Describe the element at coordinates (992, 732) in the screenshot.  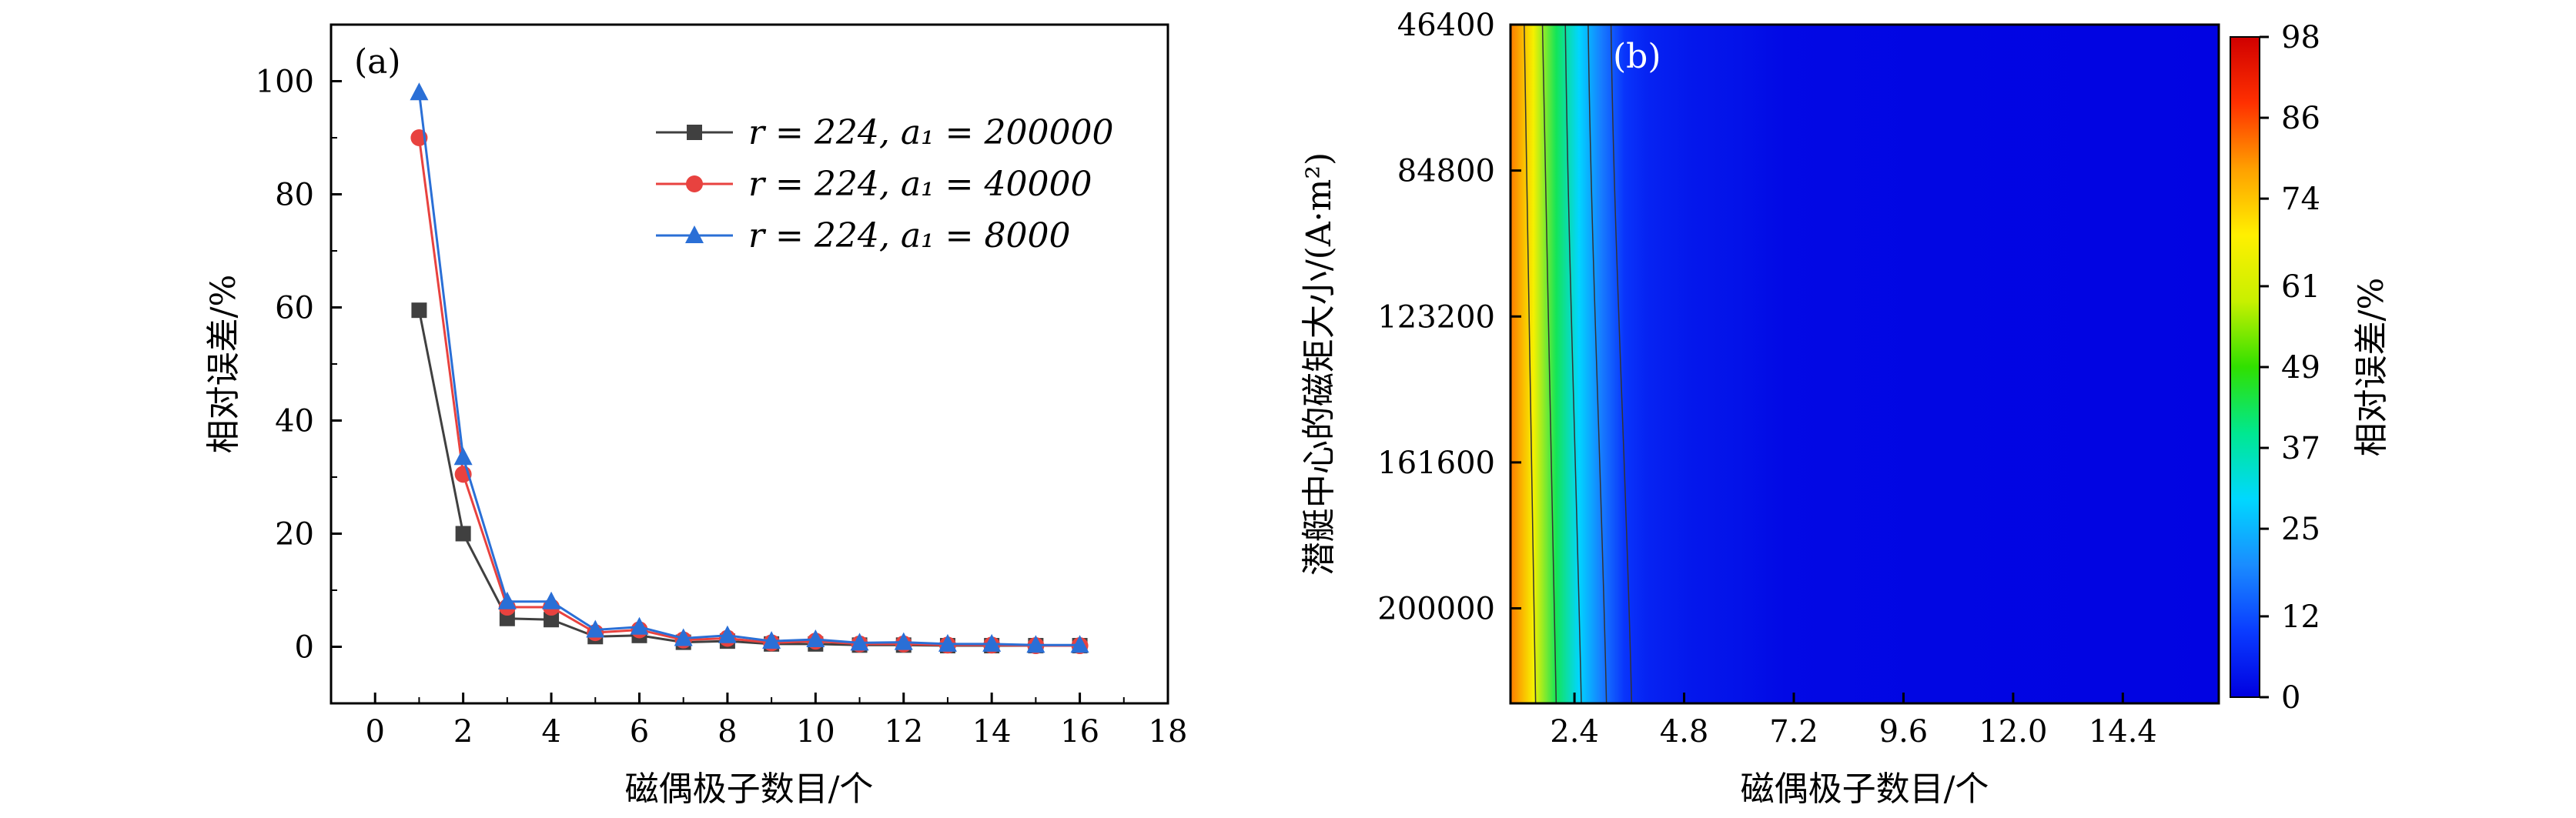
I see `x-tick-label: 14` at that location.